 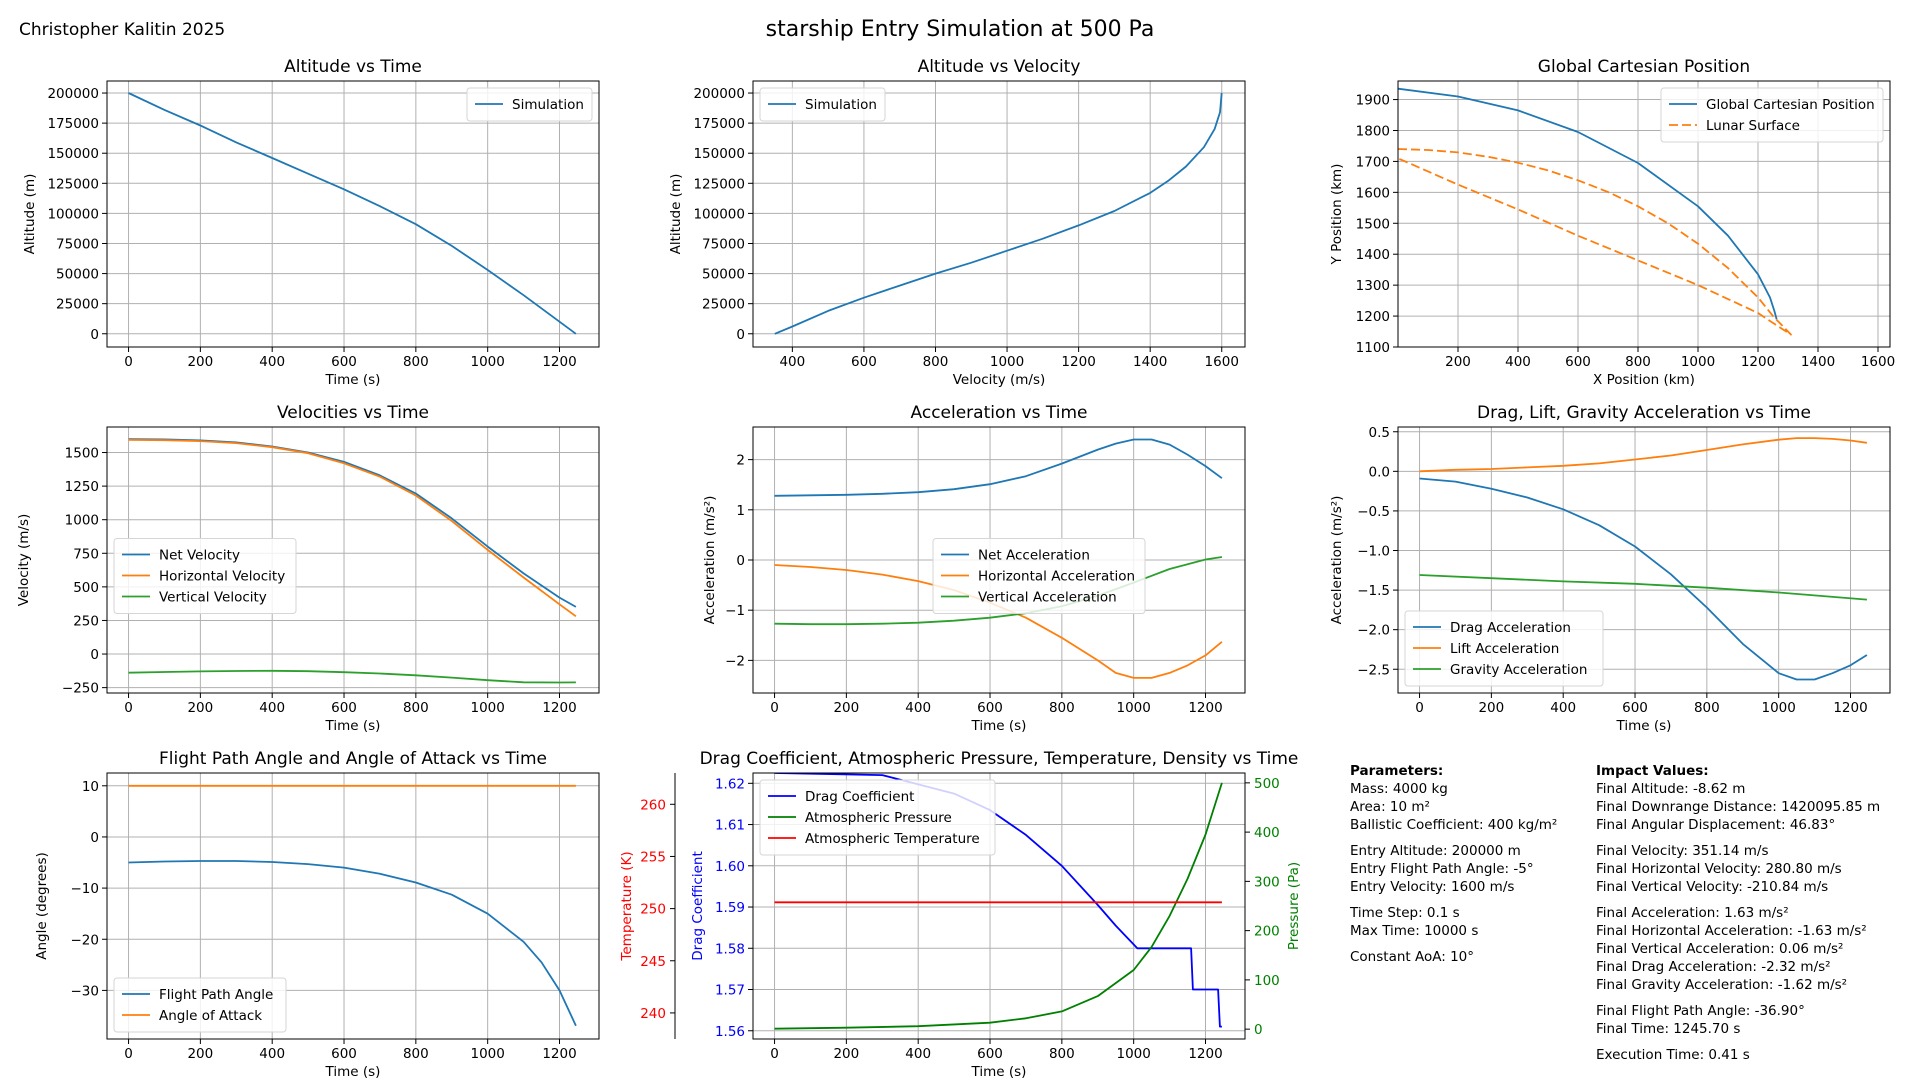 I want to click on series-line-horizontal-acceleration, so click(x=998, y=621).